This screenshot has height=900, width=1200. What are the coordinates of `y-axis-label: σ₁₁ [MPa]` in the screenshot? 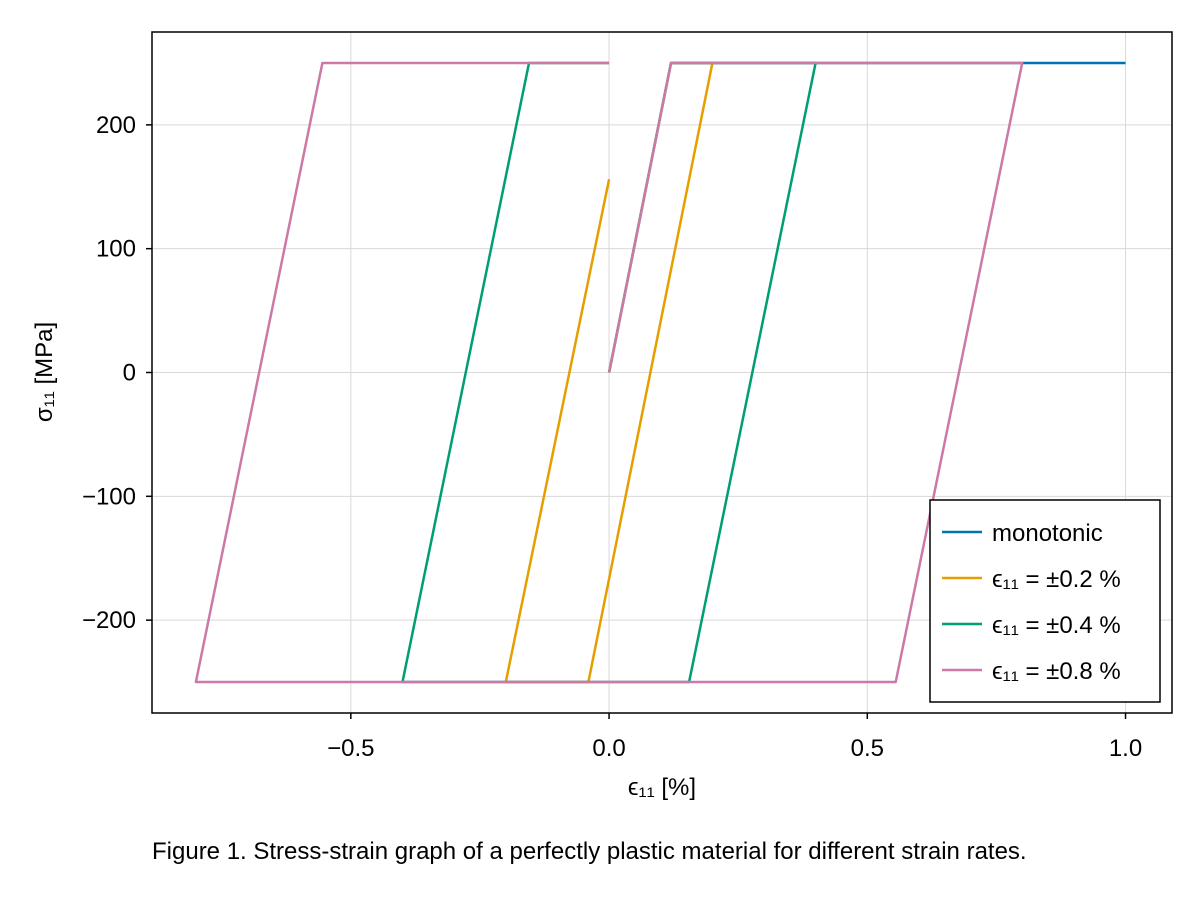 It's located at (44, 372).